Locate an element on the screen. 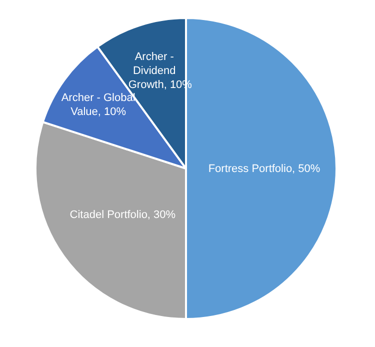 The width and height of the screenshot is (375, 347). slice-label: Citadel Portfolio, 30% is located at coordinates (122, 215).